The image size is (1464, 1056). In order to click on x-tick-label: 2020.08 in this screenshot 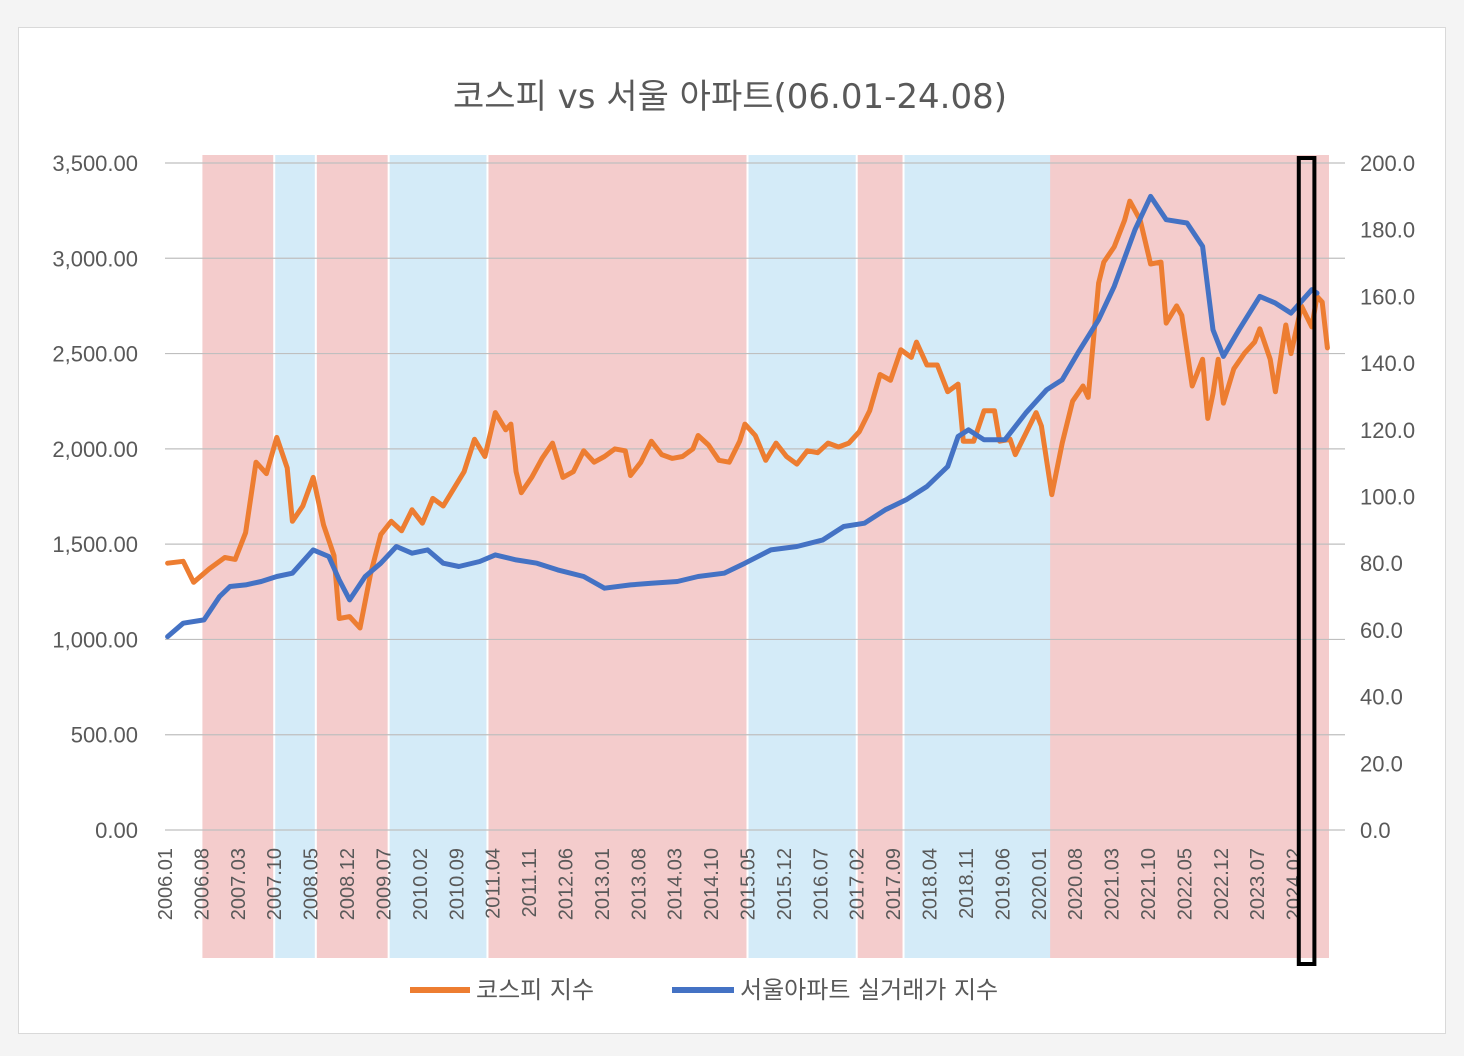, I will do `click(1076, 884)`.